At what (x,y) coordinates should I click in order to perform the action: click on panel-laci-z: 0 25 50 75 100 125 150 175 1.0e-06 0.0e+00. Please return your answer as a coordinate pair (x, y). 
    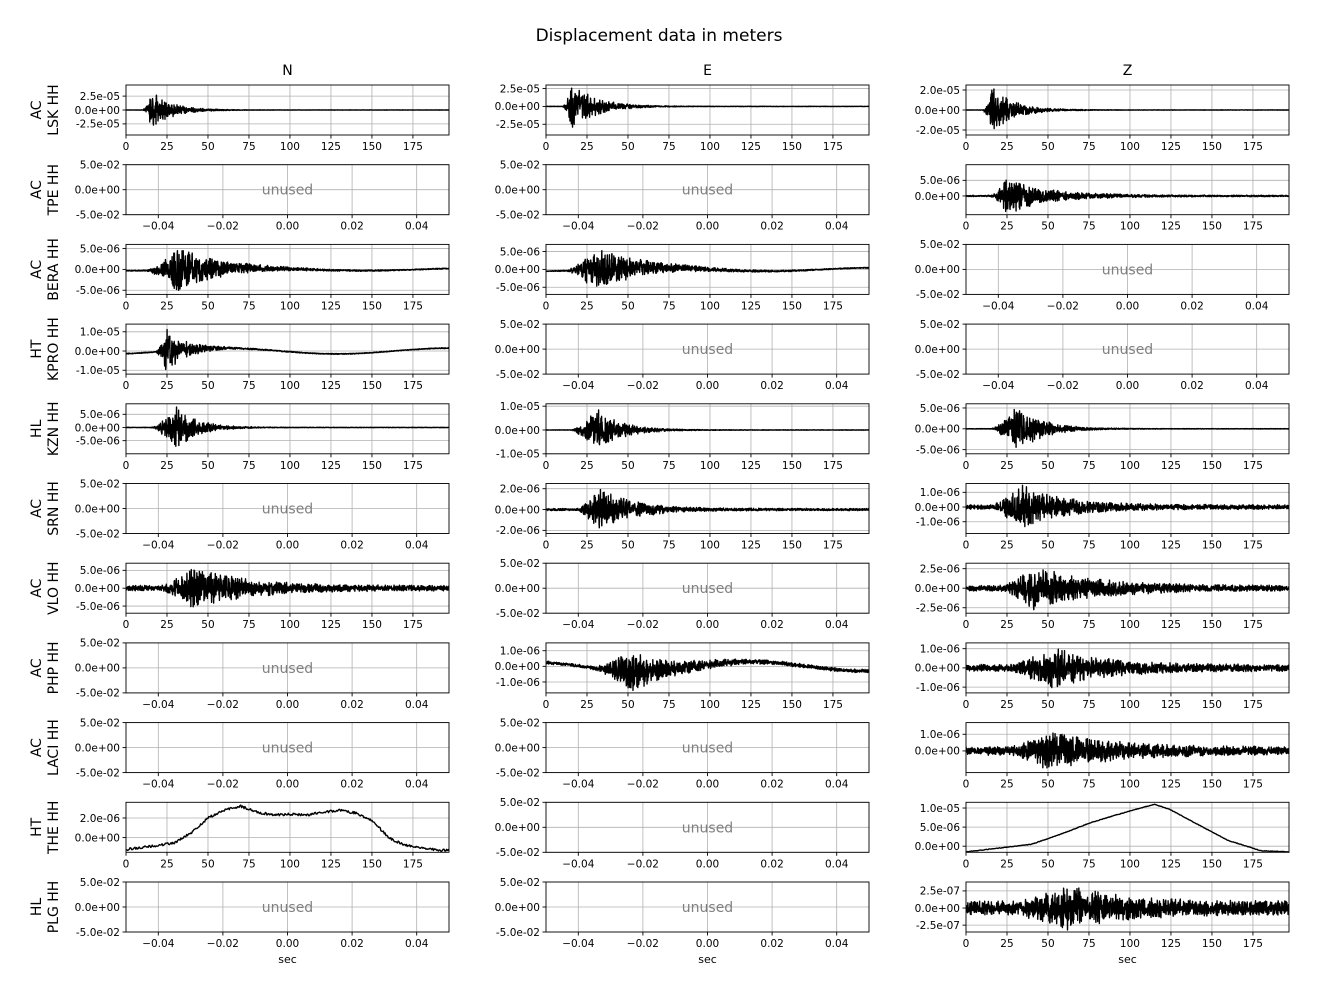
    Looking at the image, I should click on (1102, 756).